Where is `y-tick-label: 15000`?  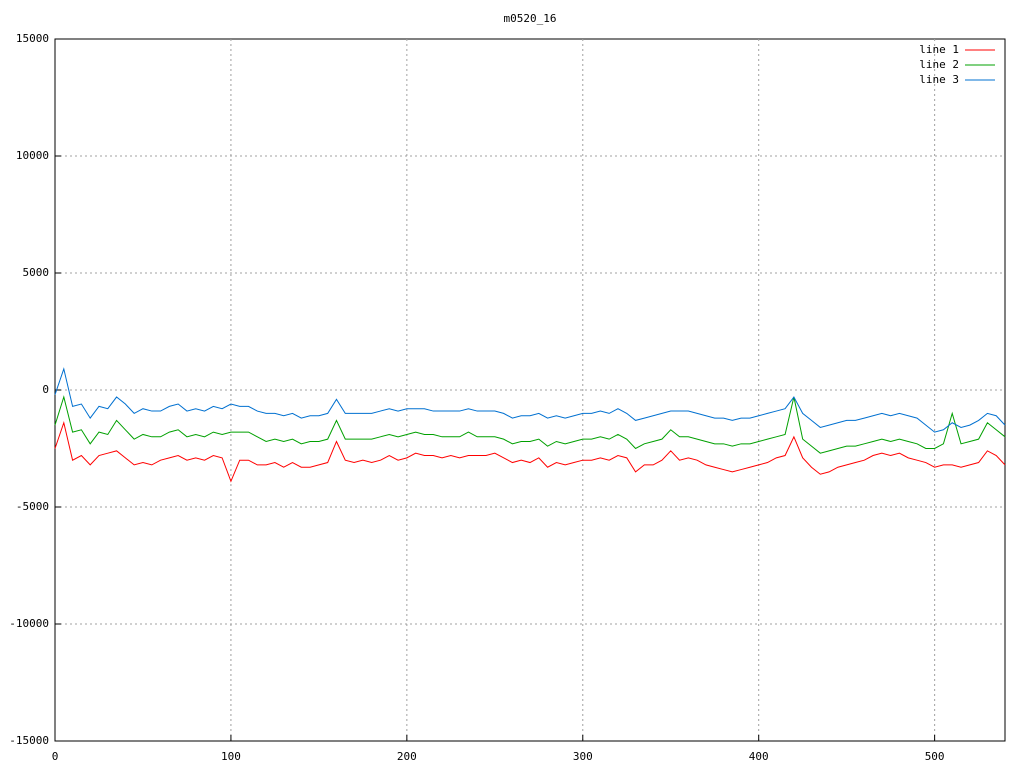
y-tick-label: 15000 is located at coordinates (32, 38).